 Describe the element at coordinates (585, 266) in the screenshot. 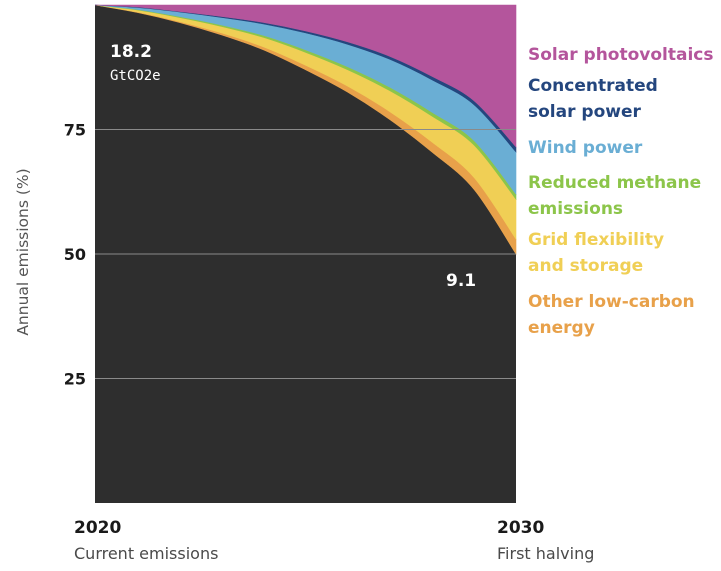

I see `legend-label: and storage` at that location.